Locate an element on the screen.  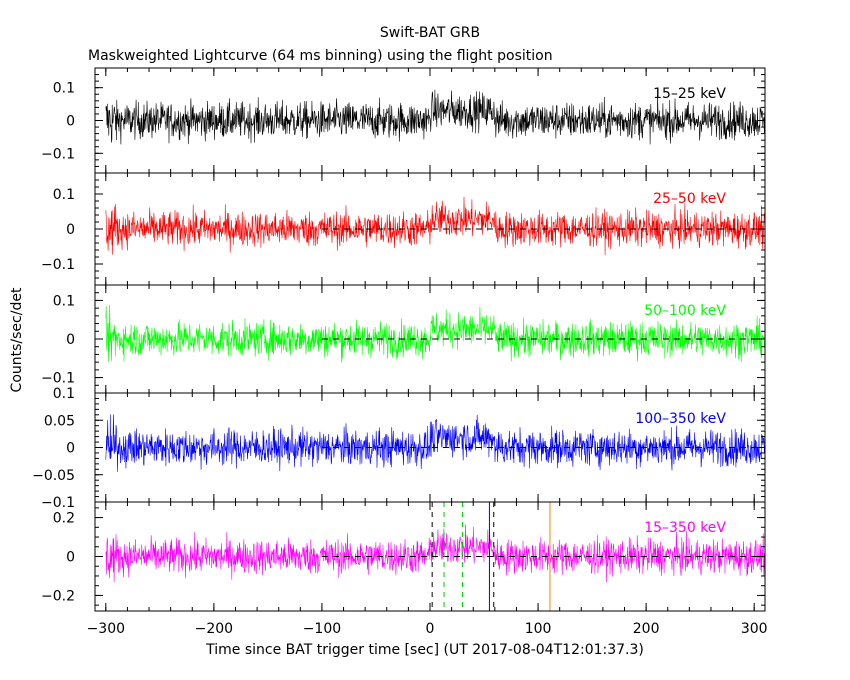
panel-1: −0.1 0 0.1 15–25 keV is located at coordinates (403, 120).